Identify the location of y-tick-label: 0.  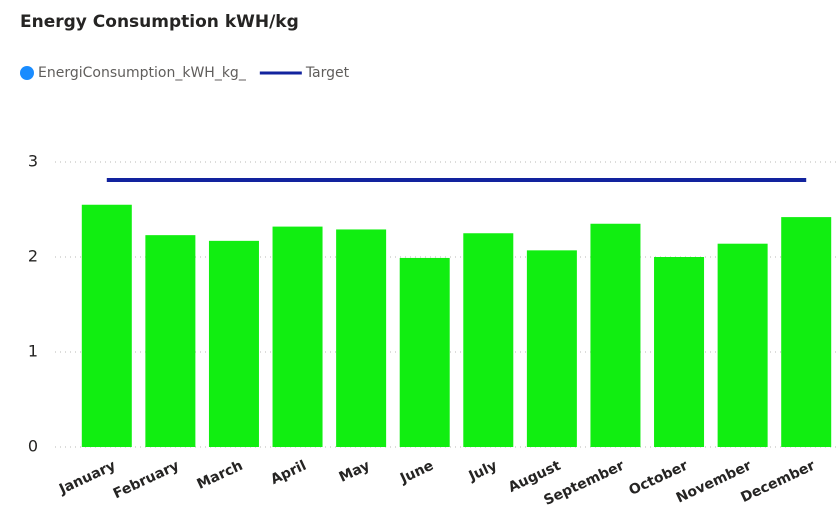
(33, 446).